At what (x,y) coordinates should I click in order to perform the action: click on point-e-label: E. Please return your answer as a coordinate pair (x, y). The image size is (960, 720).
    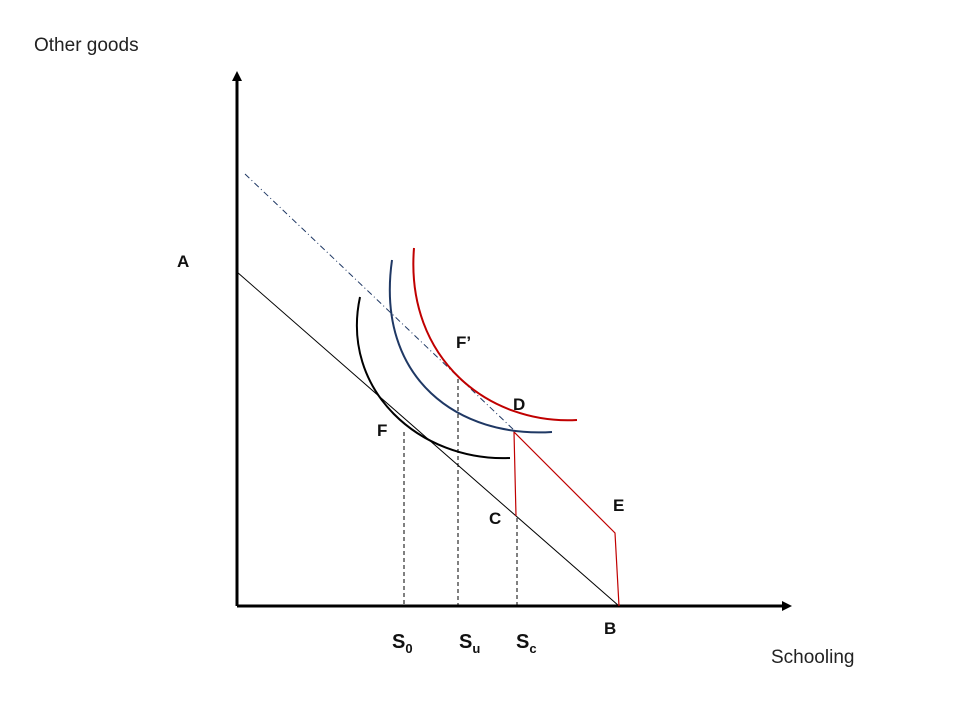
    Looking at the image, I should click on (618, 505).